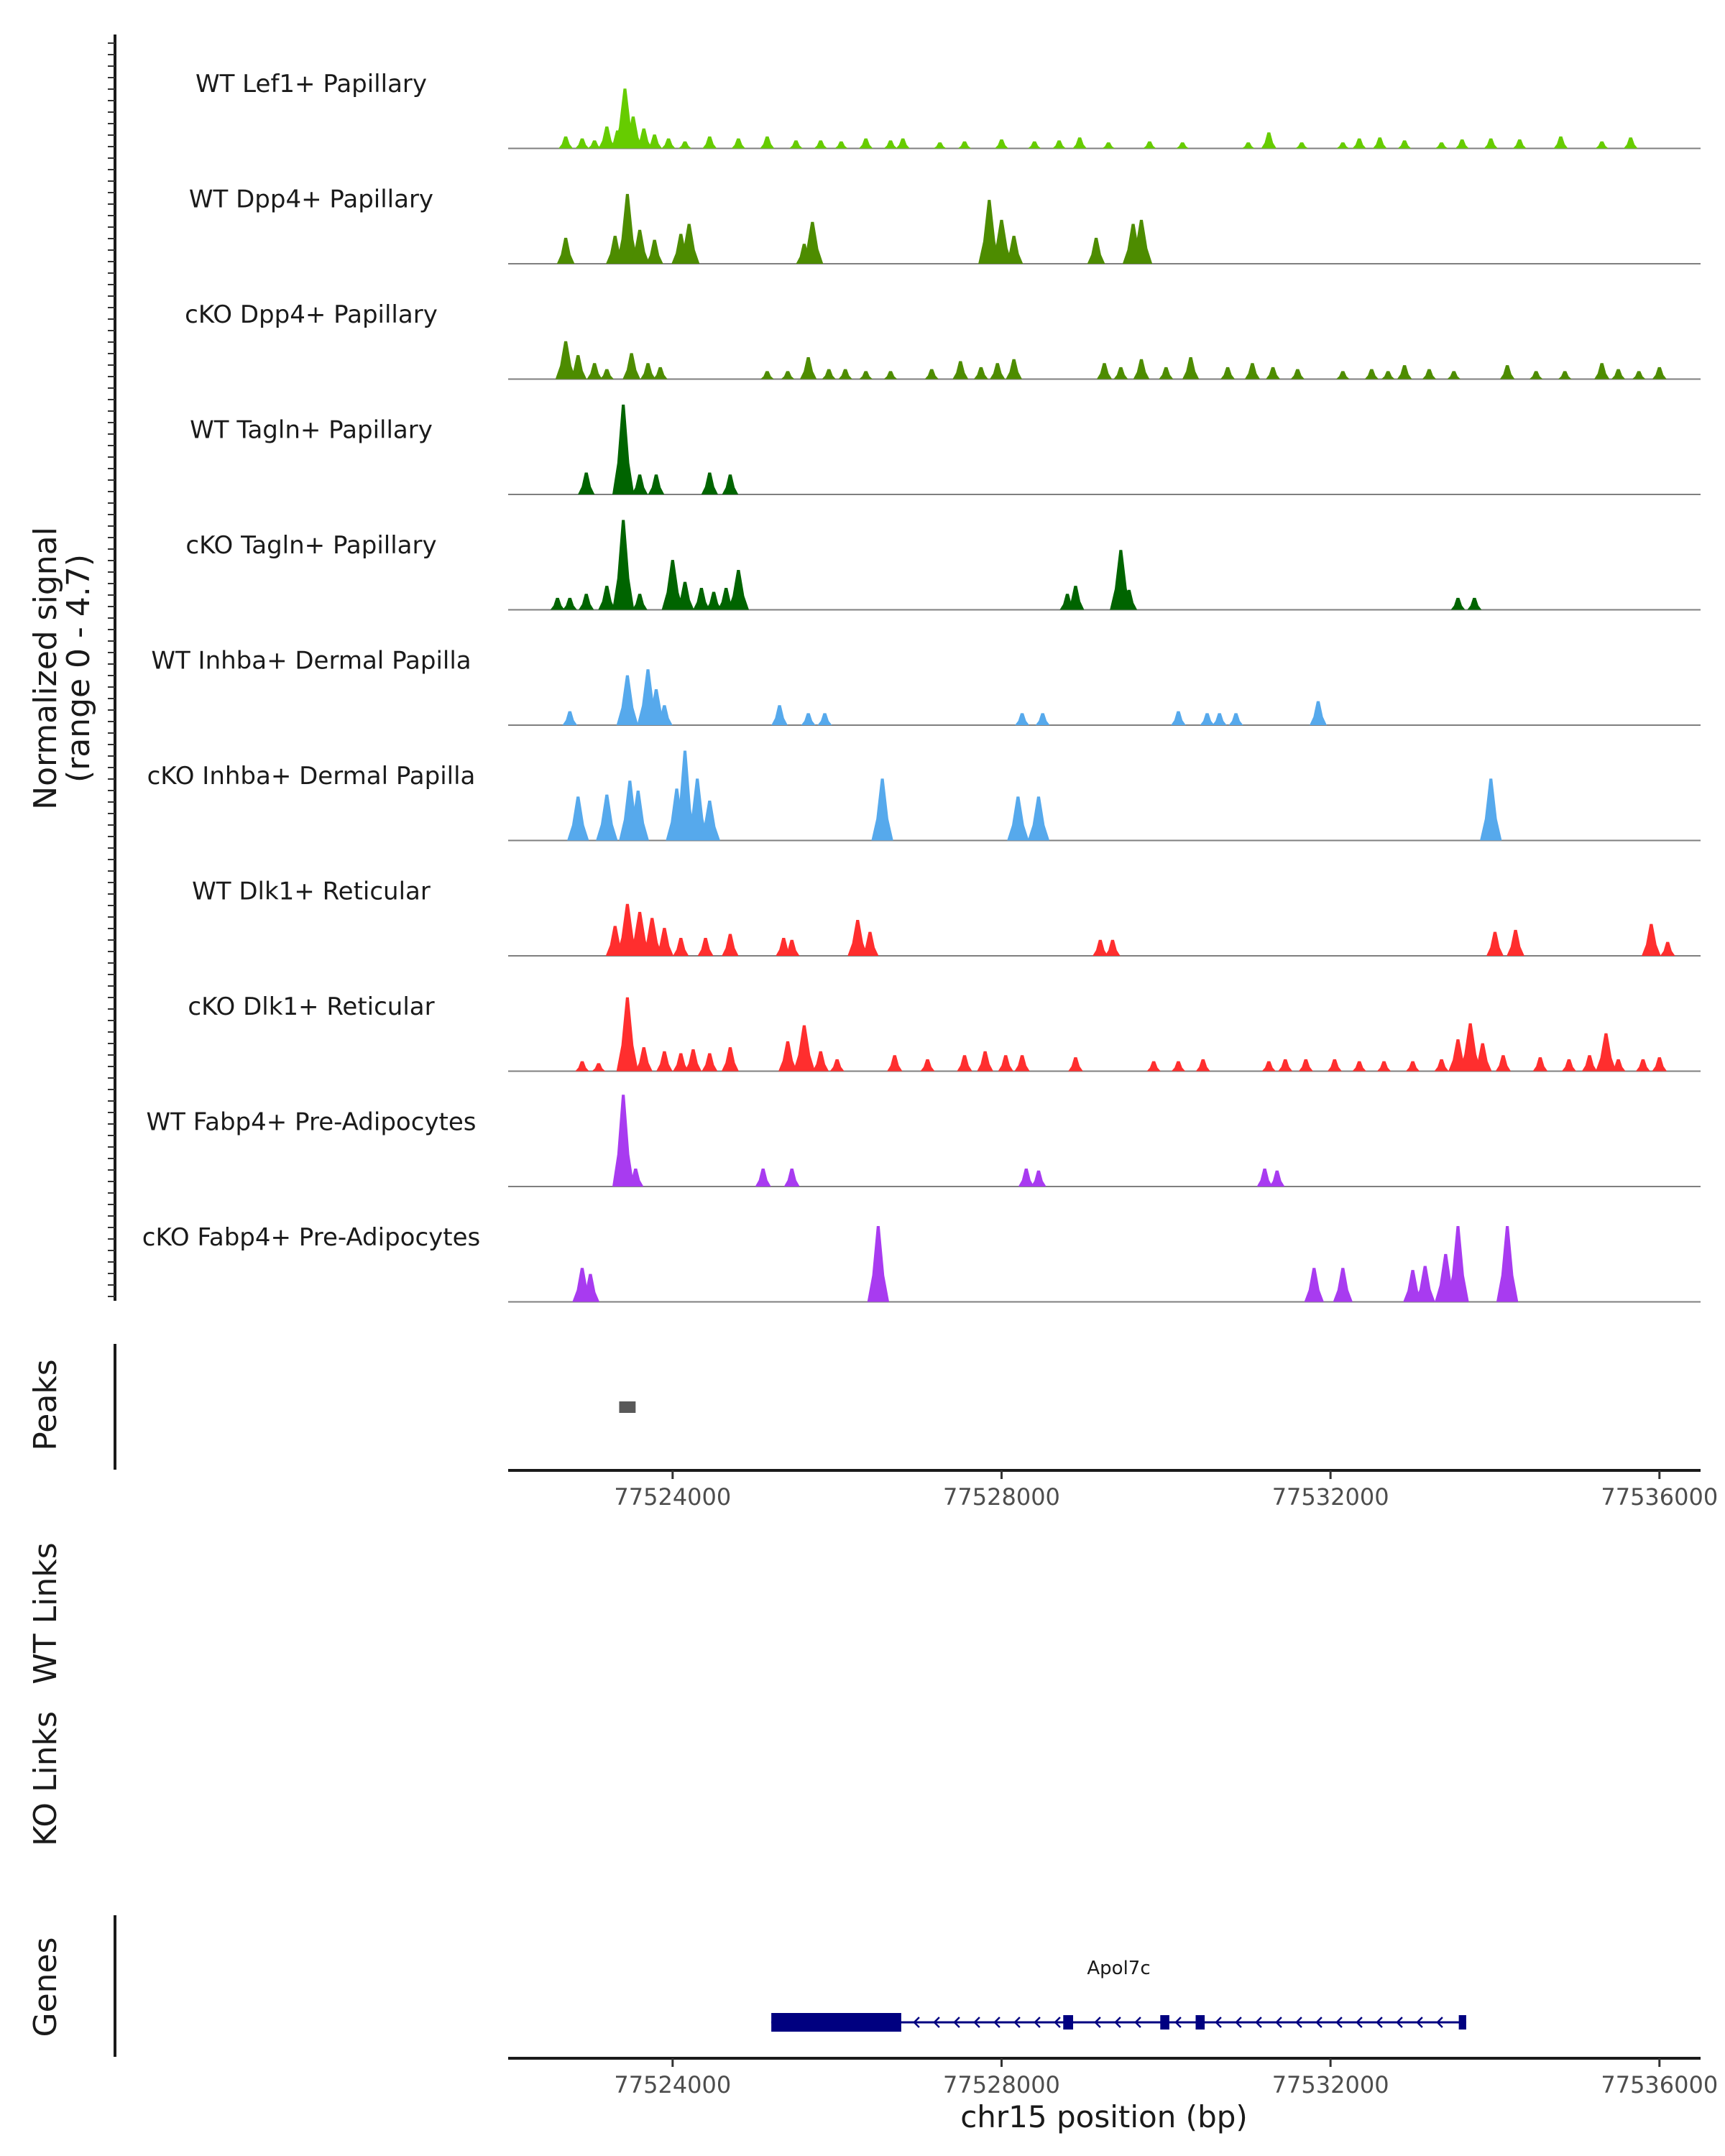 The width and height of the screenshot is (1725, 2156). What do you see at coordinates (1104, 2116) in the screenshot?
I see `x-axis-title: chr15 position (bp)` at bounding box center [1104, 2116].